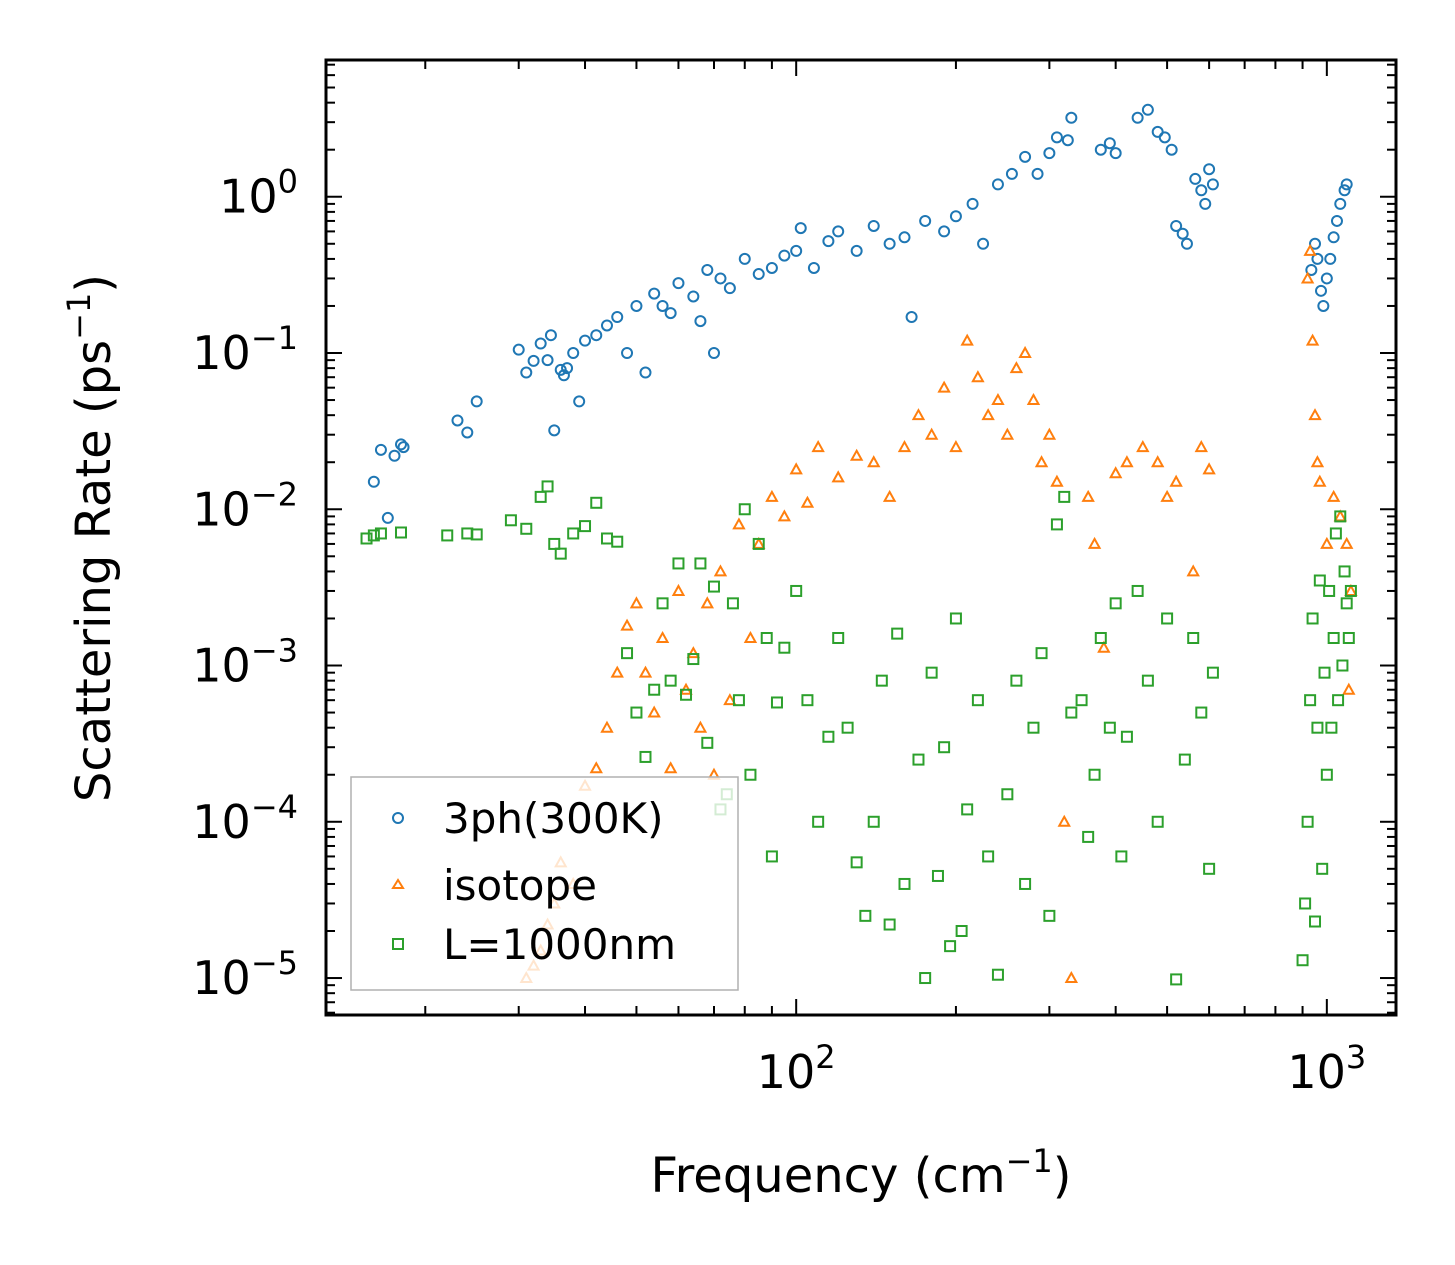  Describe the element at coordinates (860, 1173) in the screenshot. I see `x-axis-title: Frequency (cm−1)` at that location.